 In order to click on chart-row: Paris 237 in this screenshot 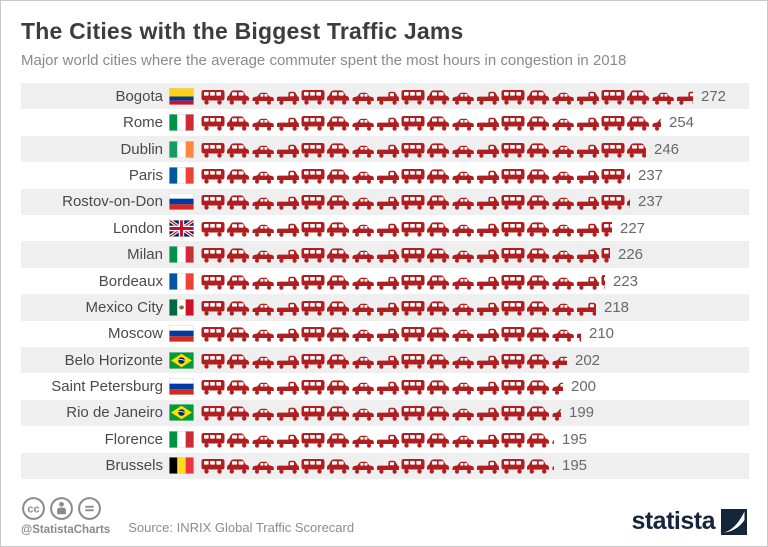, I will do `click(385, 175)`.